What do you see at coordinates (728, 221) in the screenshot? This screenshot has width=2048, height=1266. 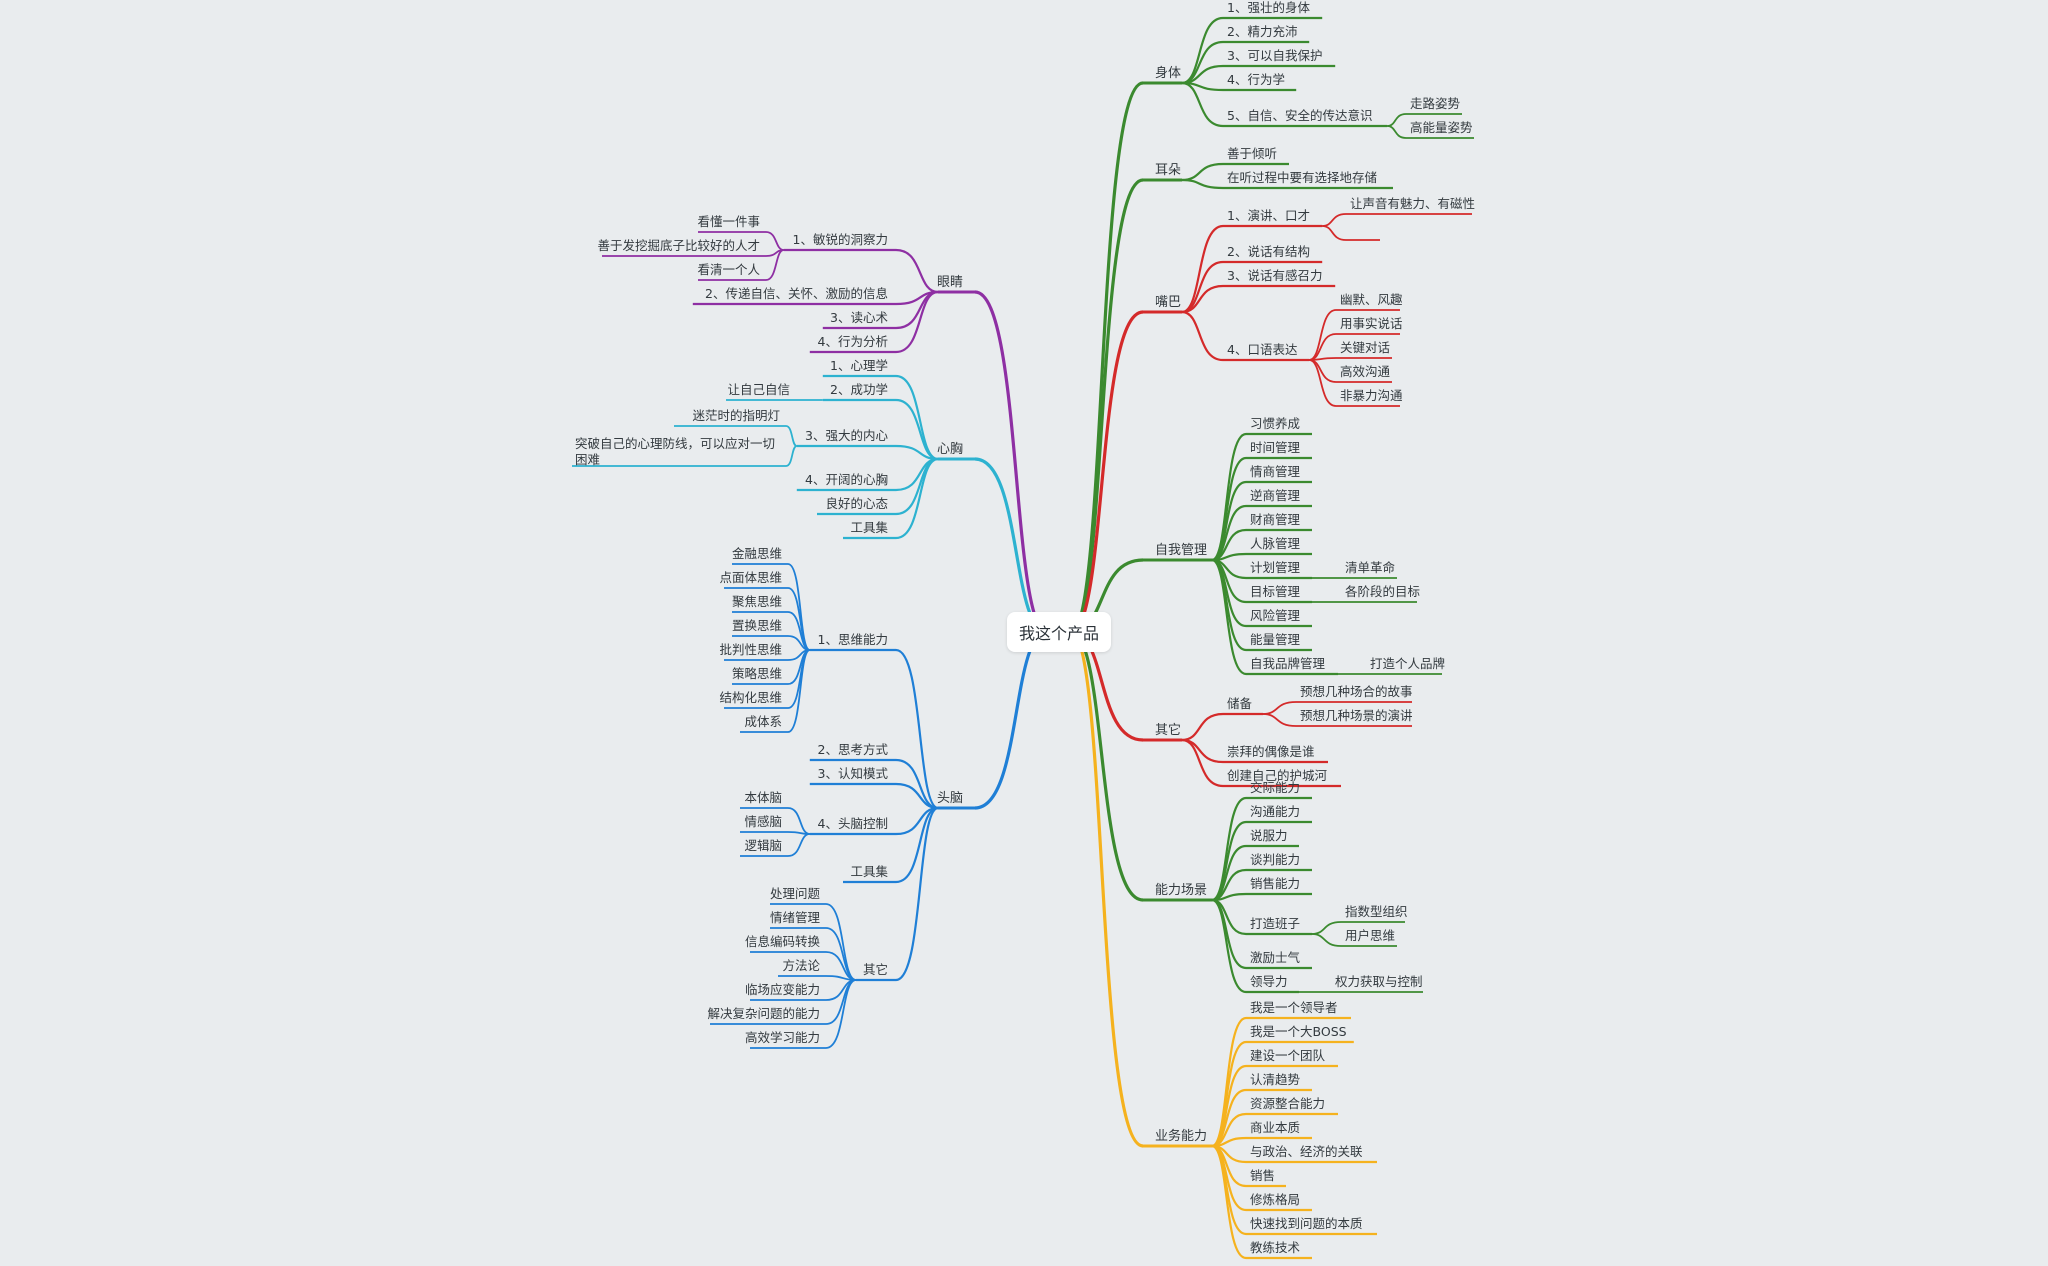 I see `sub-node: 看懂一件事` at bounding box center [728, 221].